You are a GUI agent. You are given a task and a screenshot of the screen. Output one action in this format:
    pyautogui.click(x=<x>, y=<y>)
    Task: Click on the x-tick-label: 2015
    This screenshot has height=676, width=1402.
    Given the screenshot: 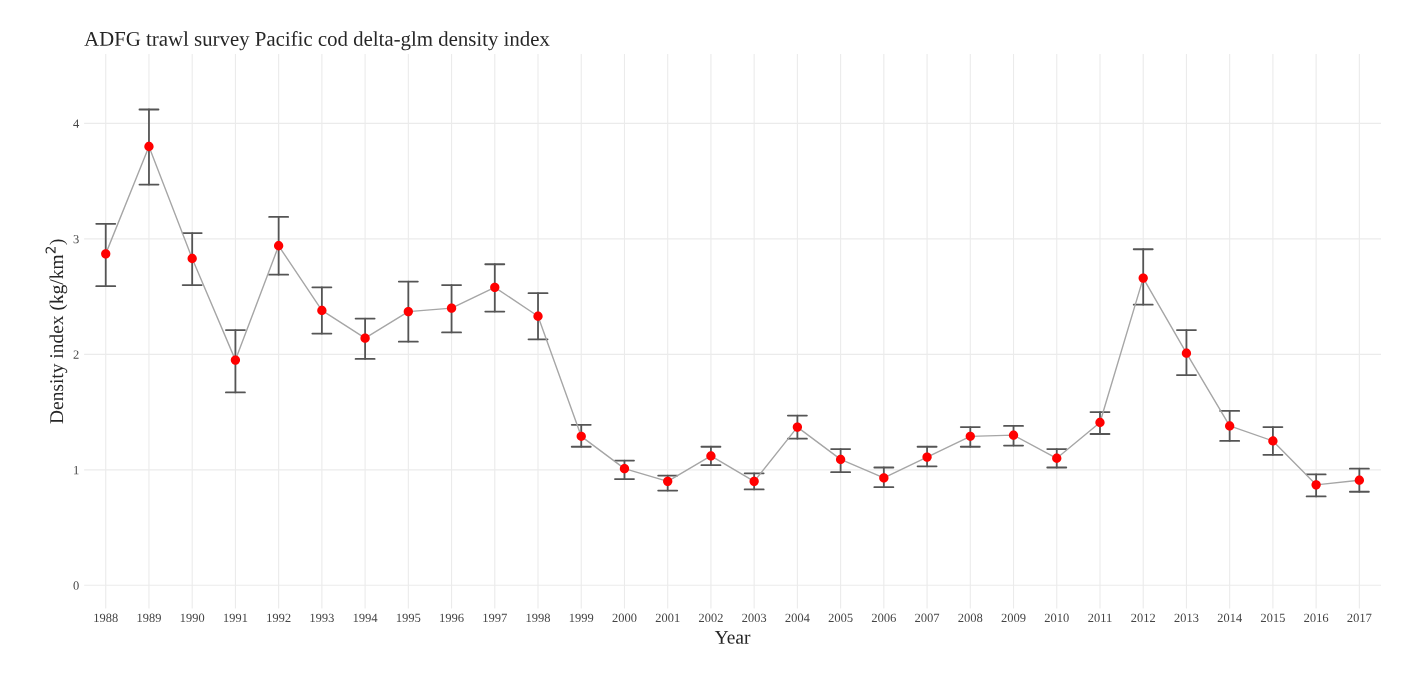 What is the action you would take?
    pyautogui.click(x=1272, y=618)
    